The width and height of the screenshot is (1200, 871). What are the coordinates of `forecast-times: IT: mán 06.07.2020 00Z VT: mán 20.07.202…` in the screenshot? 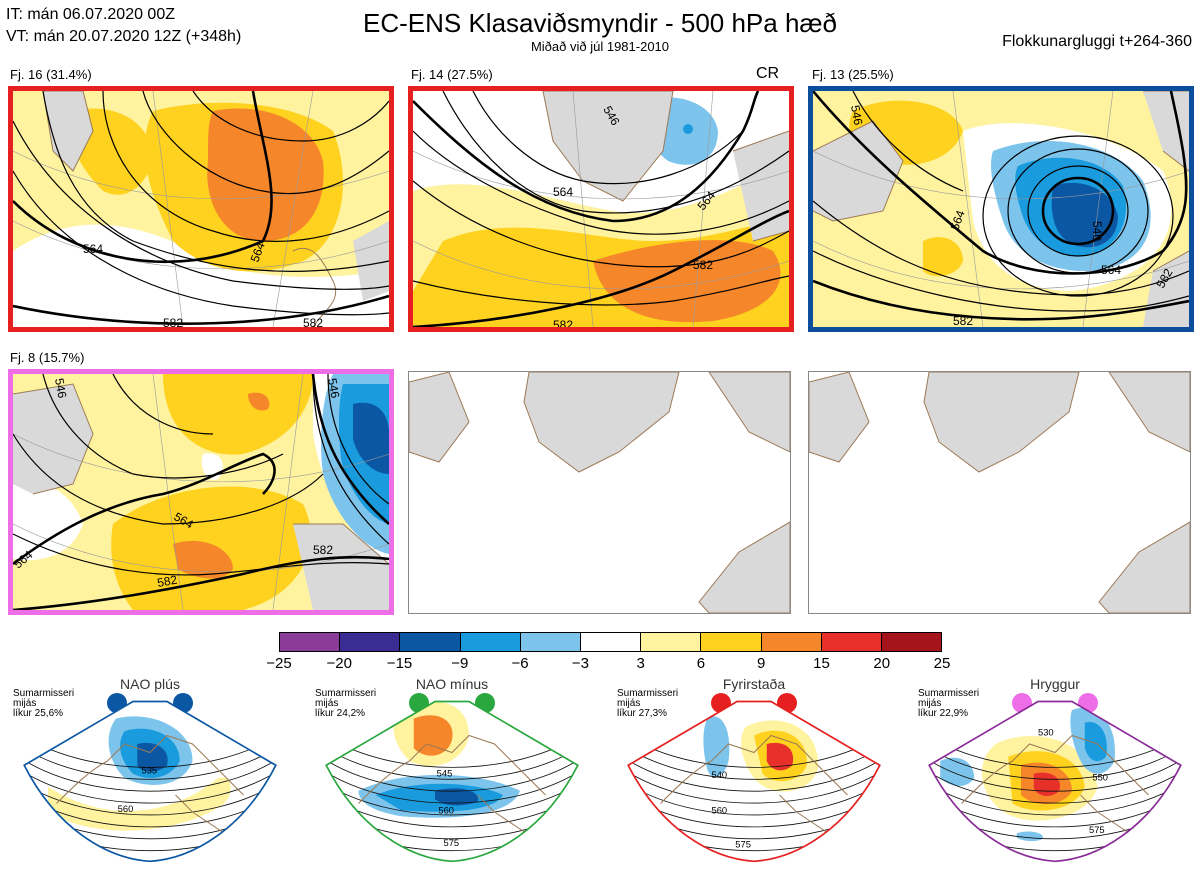 It's located at (123, 26).